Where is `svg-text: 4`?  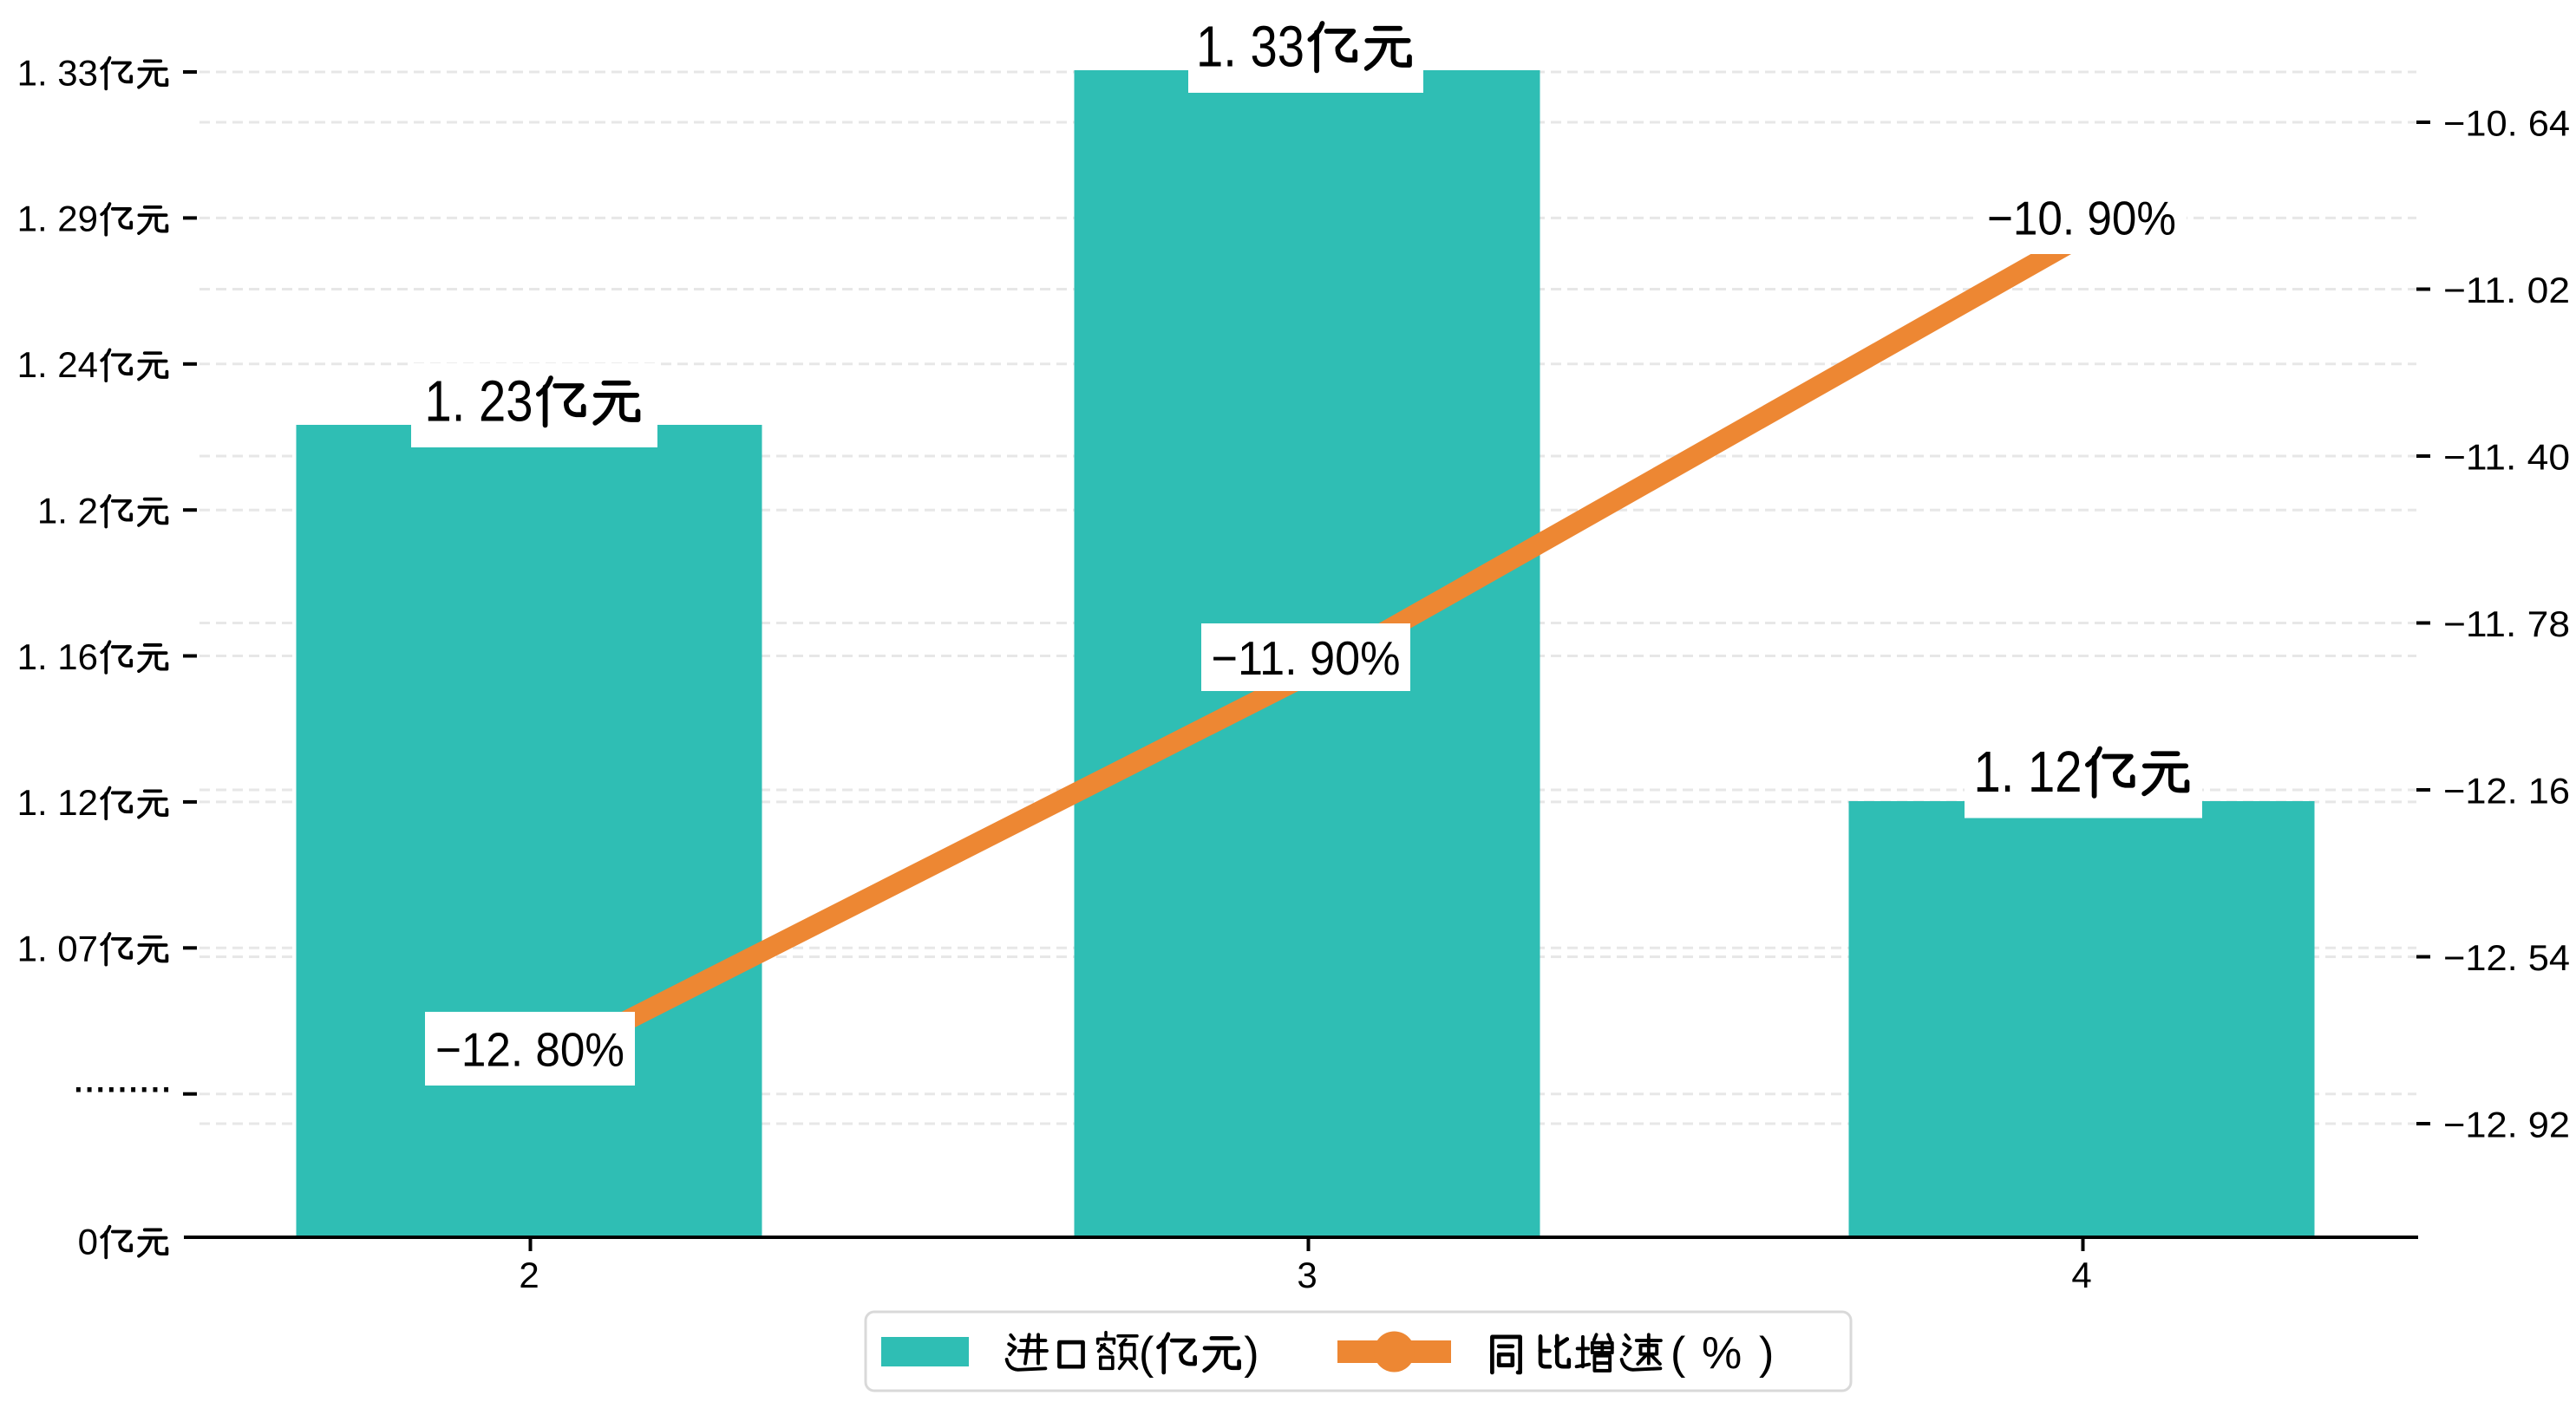
svg-text: 4 is located at coordinates (2081, 1275).